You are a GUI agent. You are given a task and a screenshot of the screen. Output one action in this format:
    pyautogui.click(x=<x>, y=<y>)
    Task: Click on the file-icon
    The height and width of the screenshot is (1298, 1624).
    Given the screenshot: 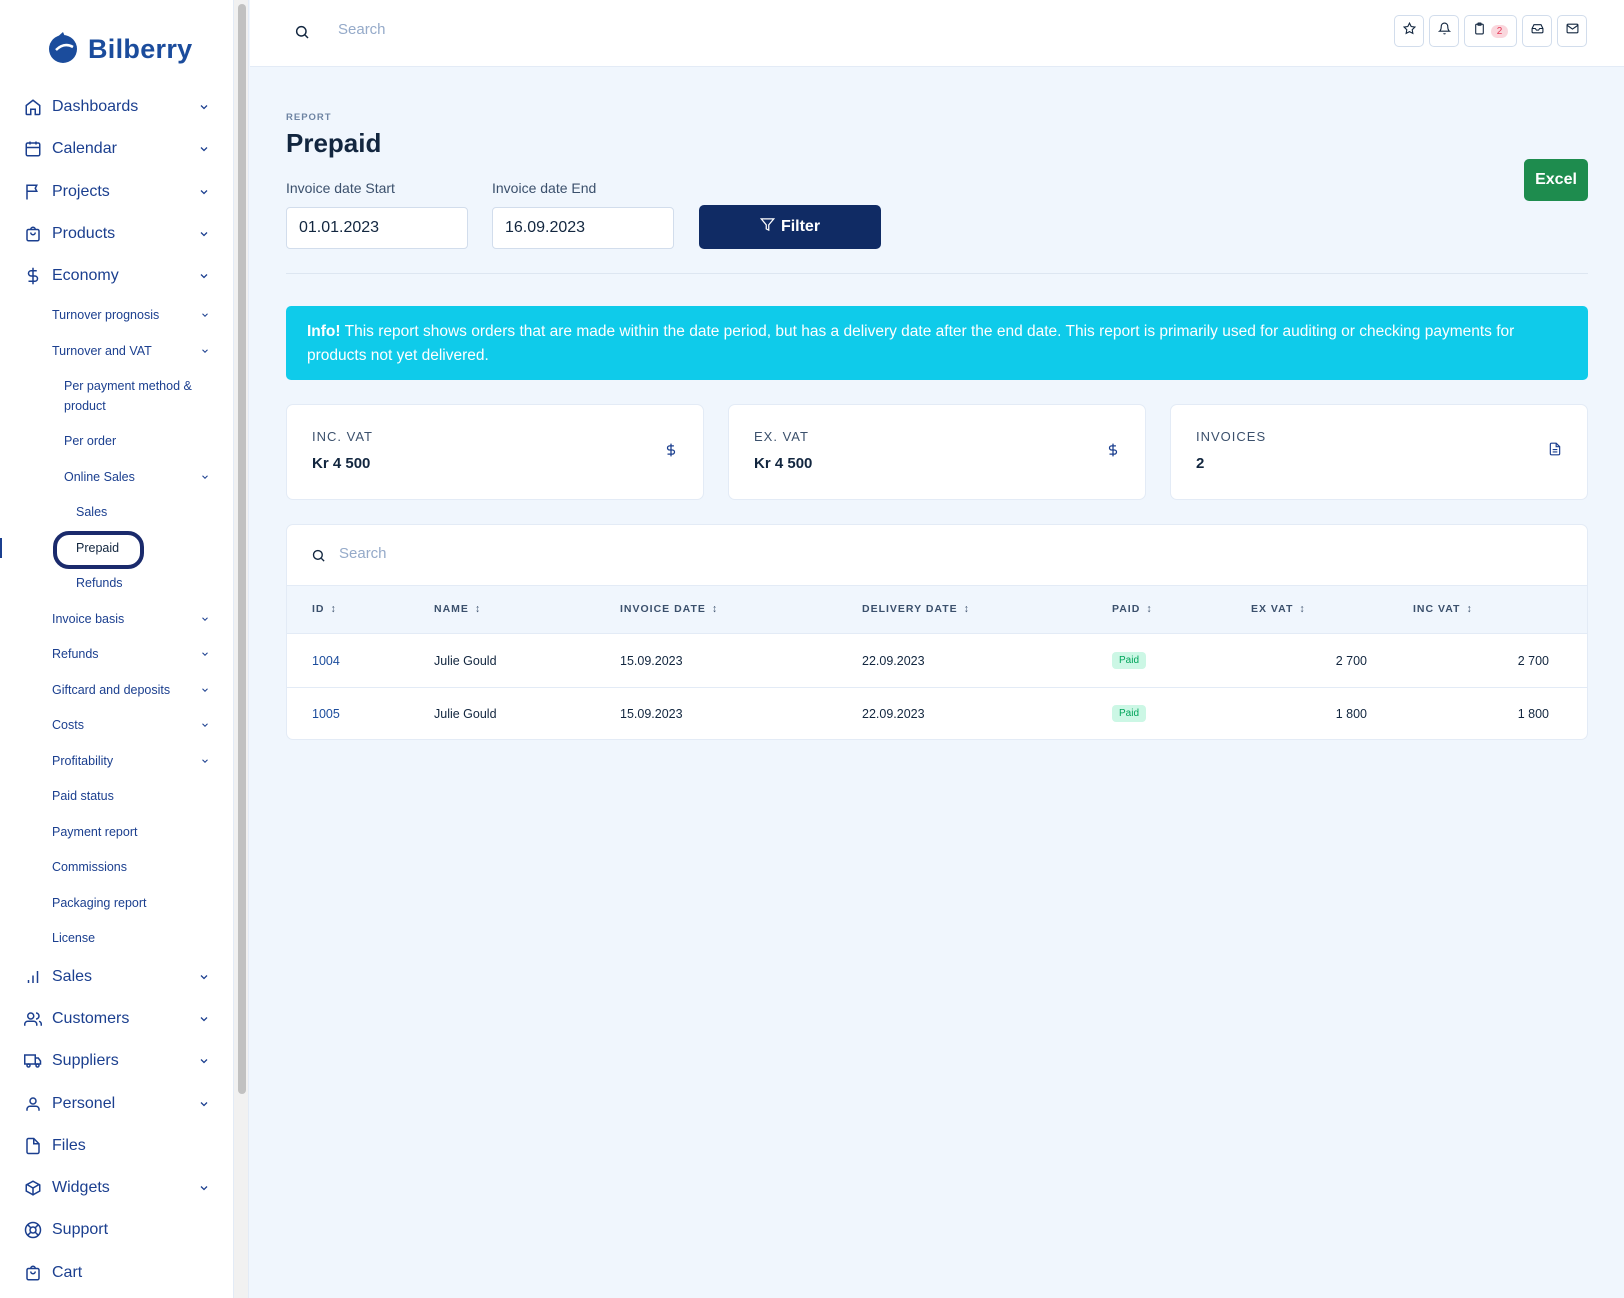 What is the action you would take?
    pyautogui.click(x=33, y=1146)
    